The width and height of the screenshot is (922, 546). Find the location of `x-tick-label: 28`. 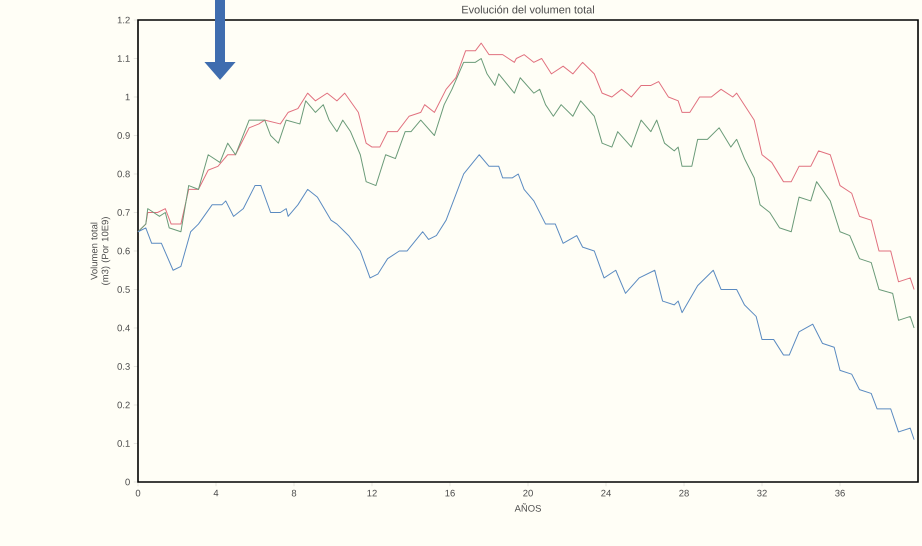

x-tick-label: 28 is located at coordinates (684, 493).